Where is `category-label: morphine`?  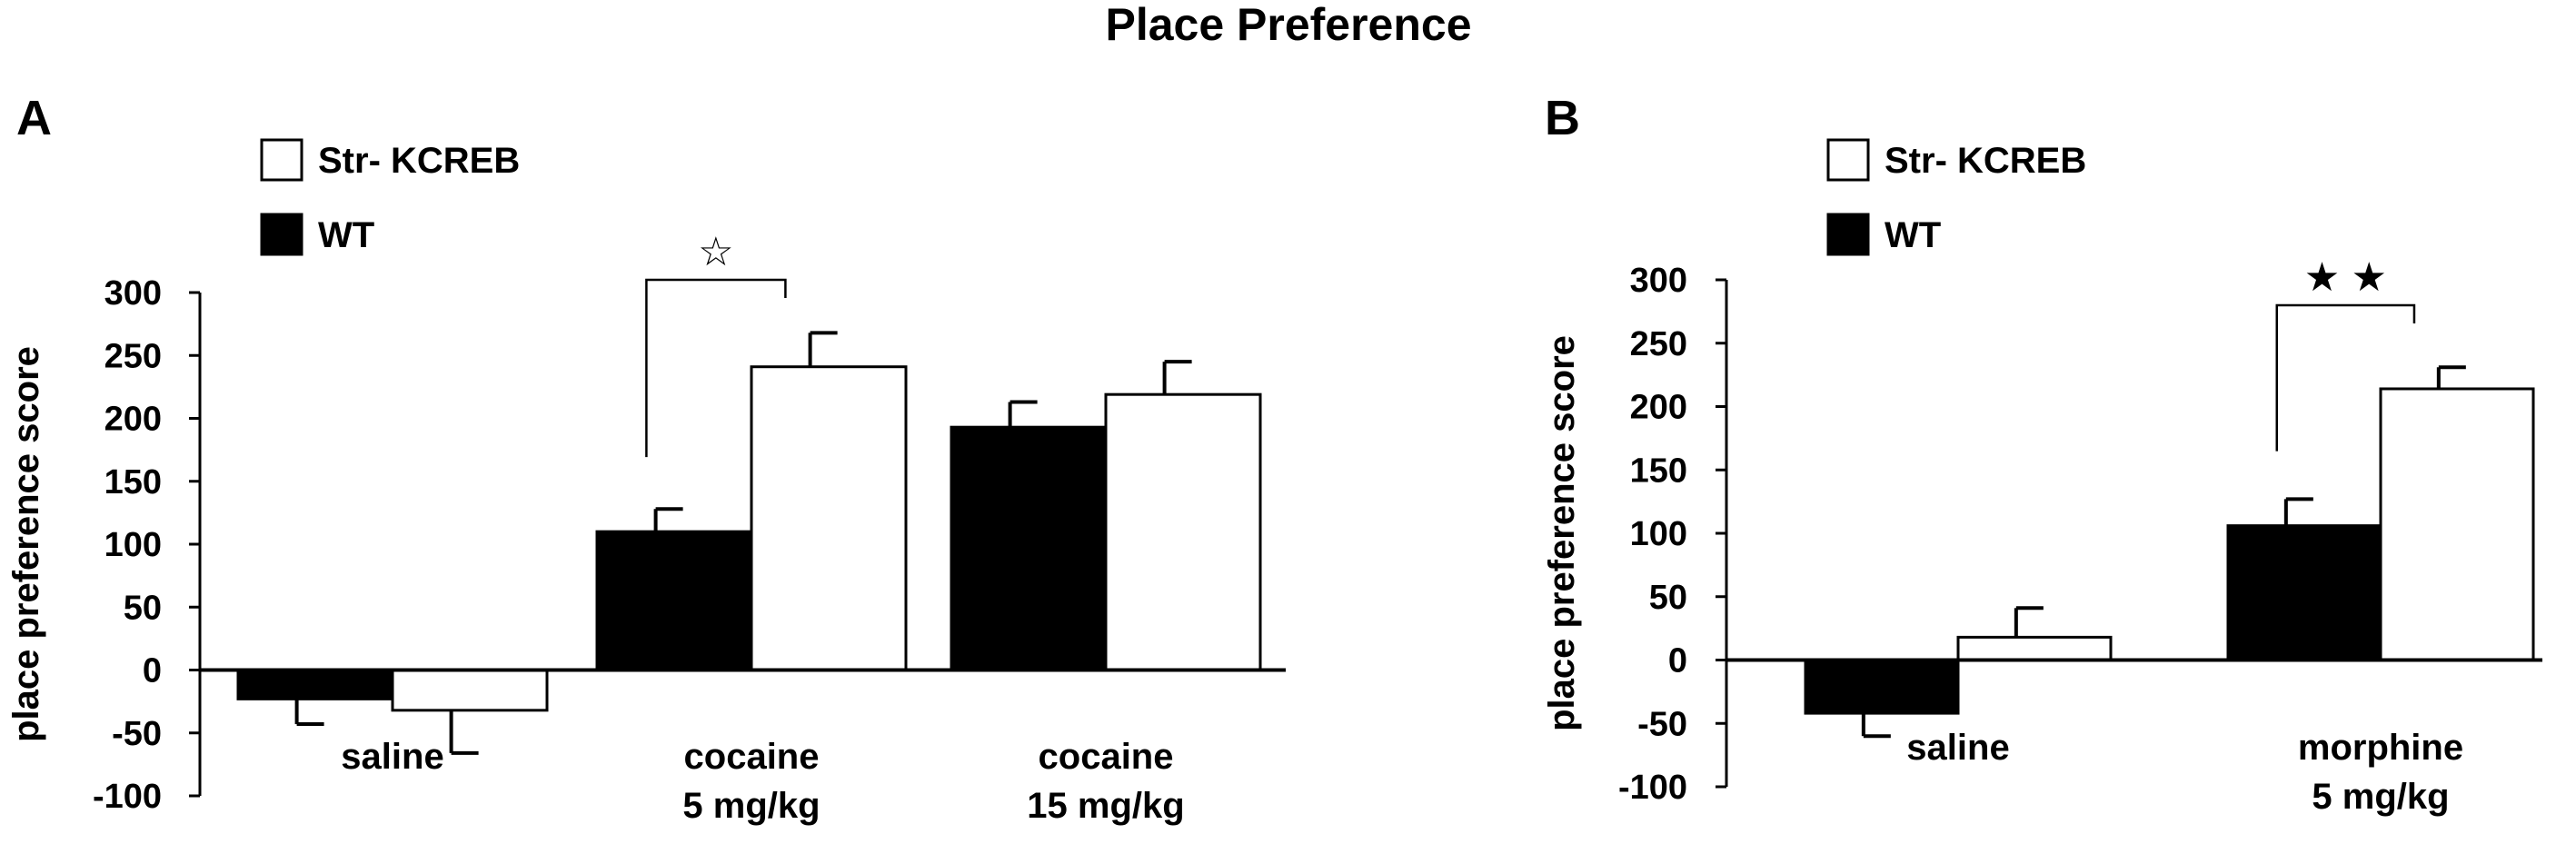
category-label: morphine is located at coordinates (2380, 748).